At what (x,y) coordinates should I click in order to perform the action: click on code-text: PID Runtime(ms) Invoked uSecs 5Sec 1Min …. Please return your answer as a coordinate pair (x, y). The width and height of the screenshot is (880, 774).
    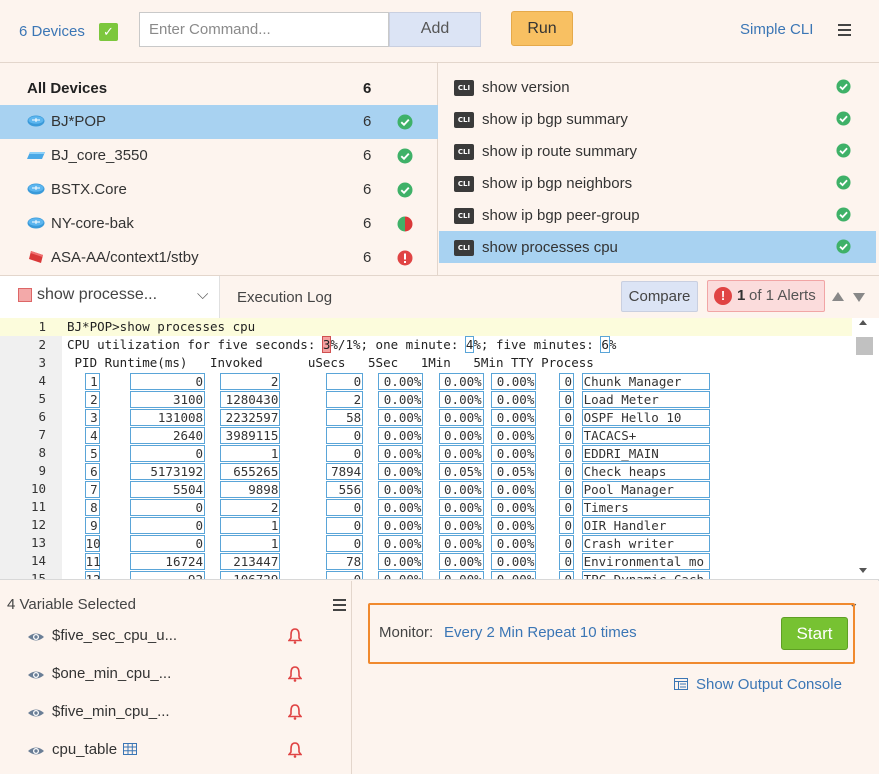
    Looking at the image, I should click on (330, 362).